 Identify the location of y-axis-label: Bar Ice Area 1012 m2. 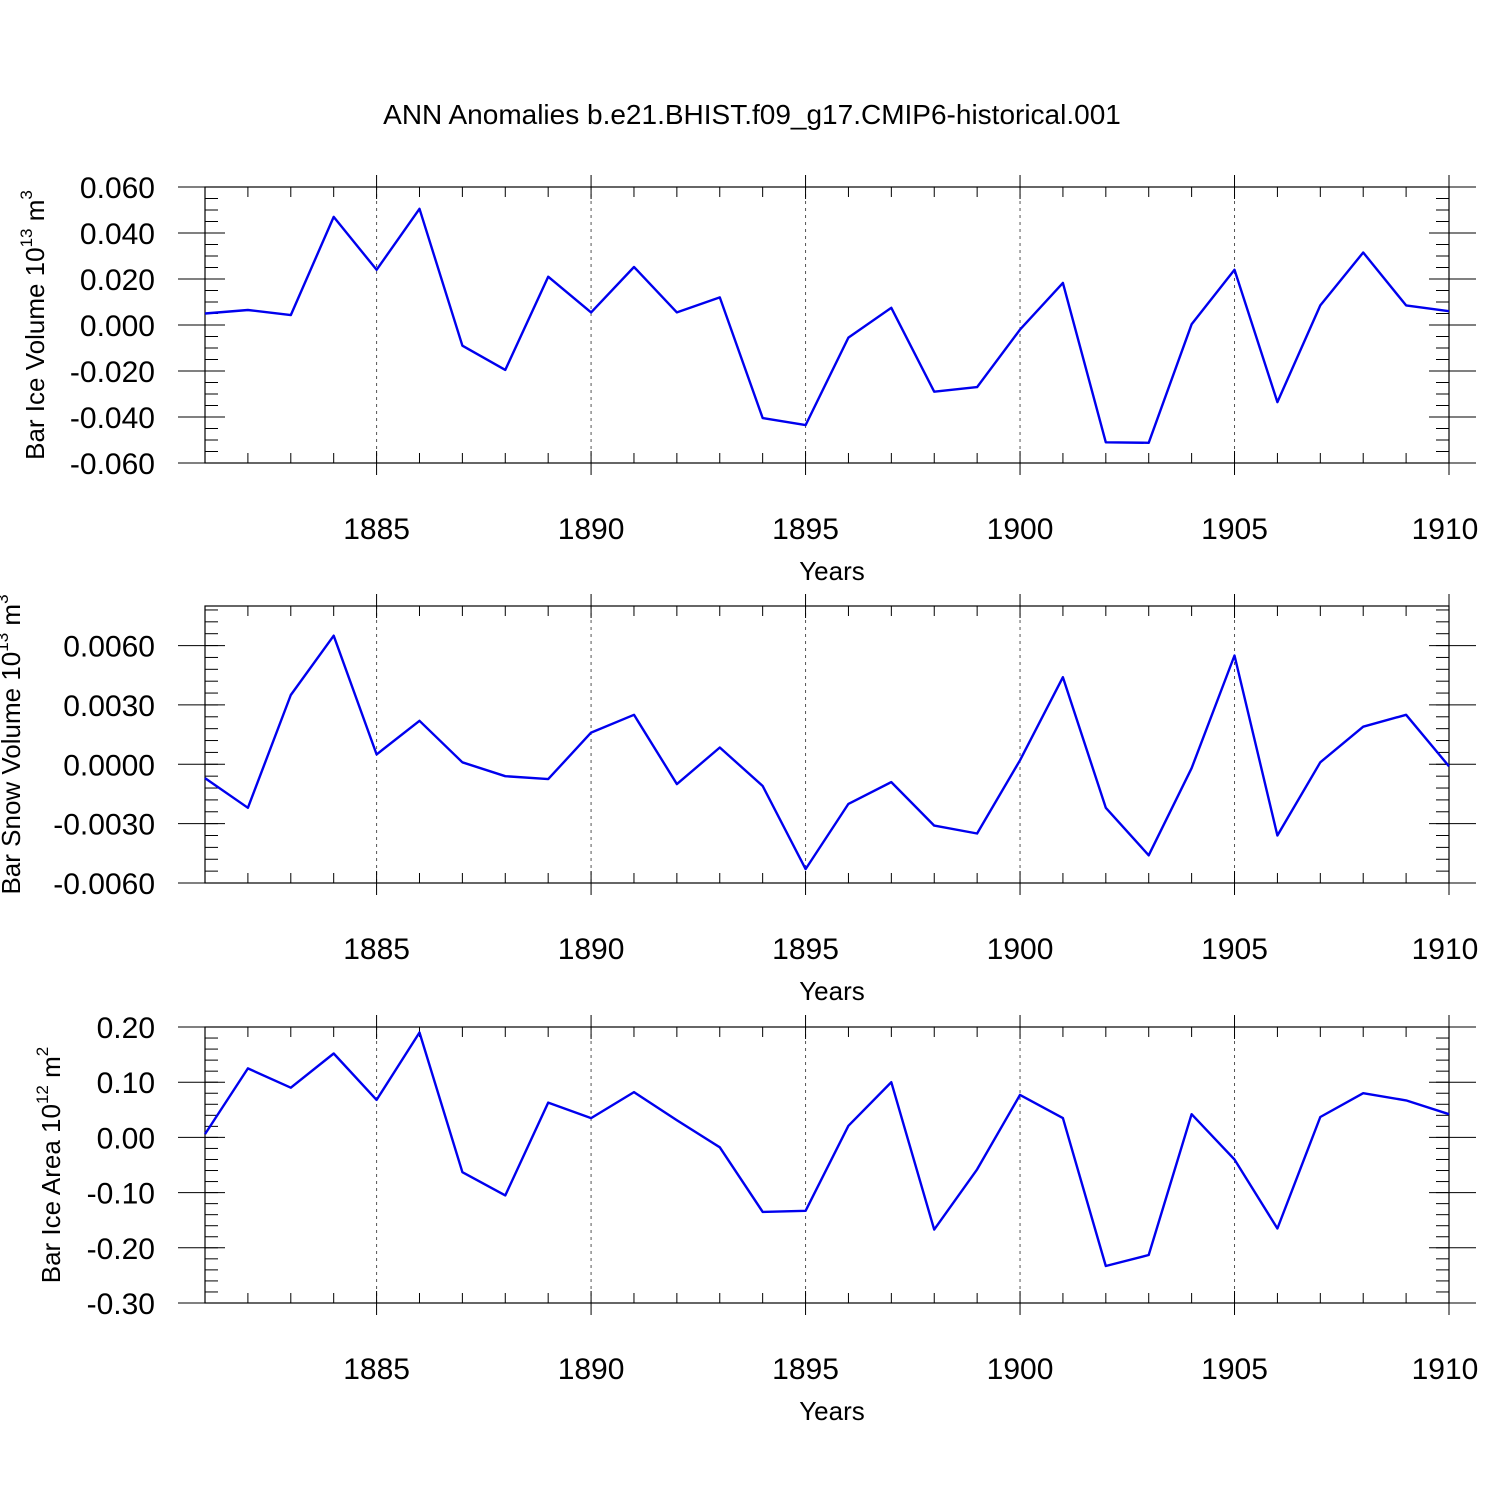
(49, 1165).